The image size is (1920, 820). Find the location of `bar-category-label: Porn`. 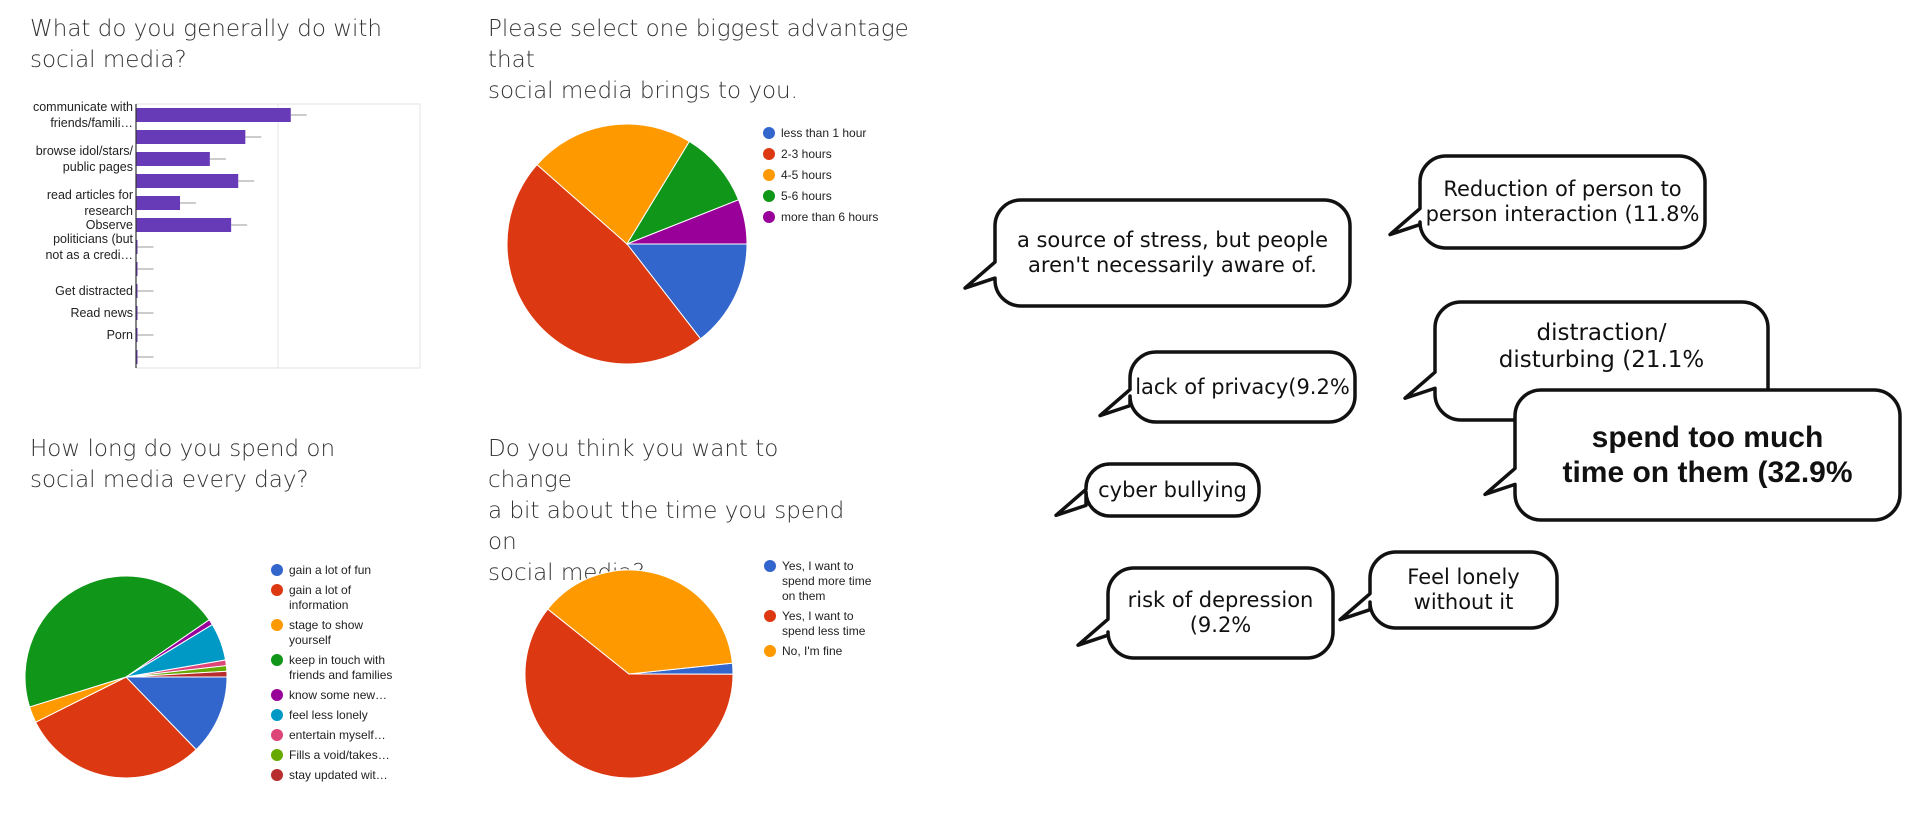

bar-category-label: Porn is located at coordinates (120, 335).